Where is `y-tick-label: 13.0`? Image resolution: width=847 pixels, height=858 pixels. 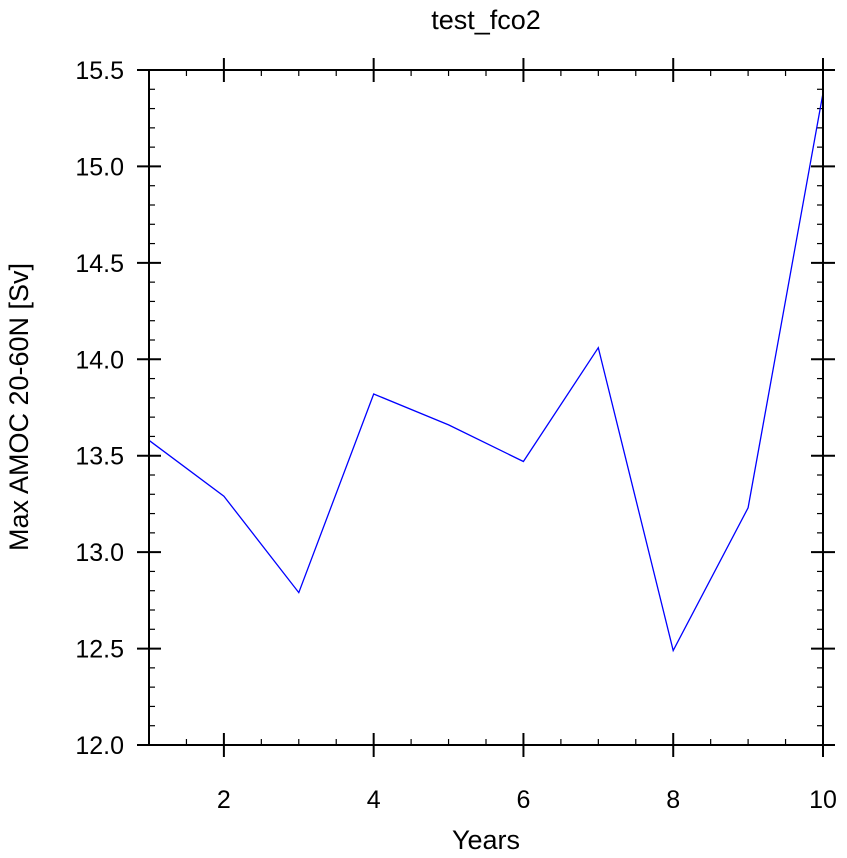
y-tick-label: 13.0 is located at coordinates (99, 553).